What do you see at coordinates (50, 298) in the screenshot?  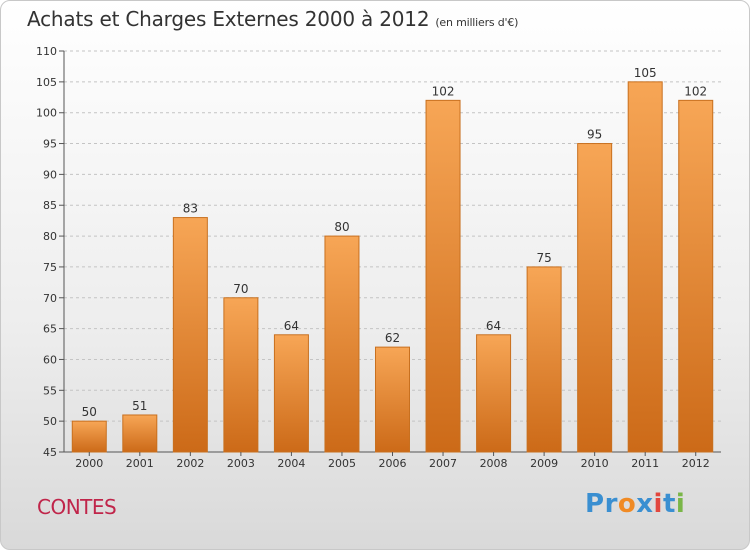 I see `y-tick-label: 70` at bounding box center [50, 298].